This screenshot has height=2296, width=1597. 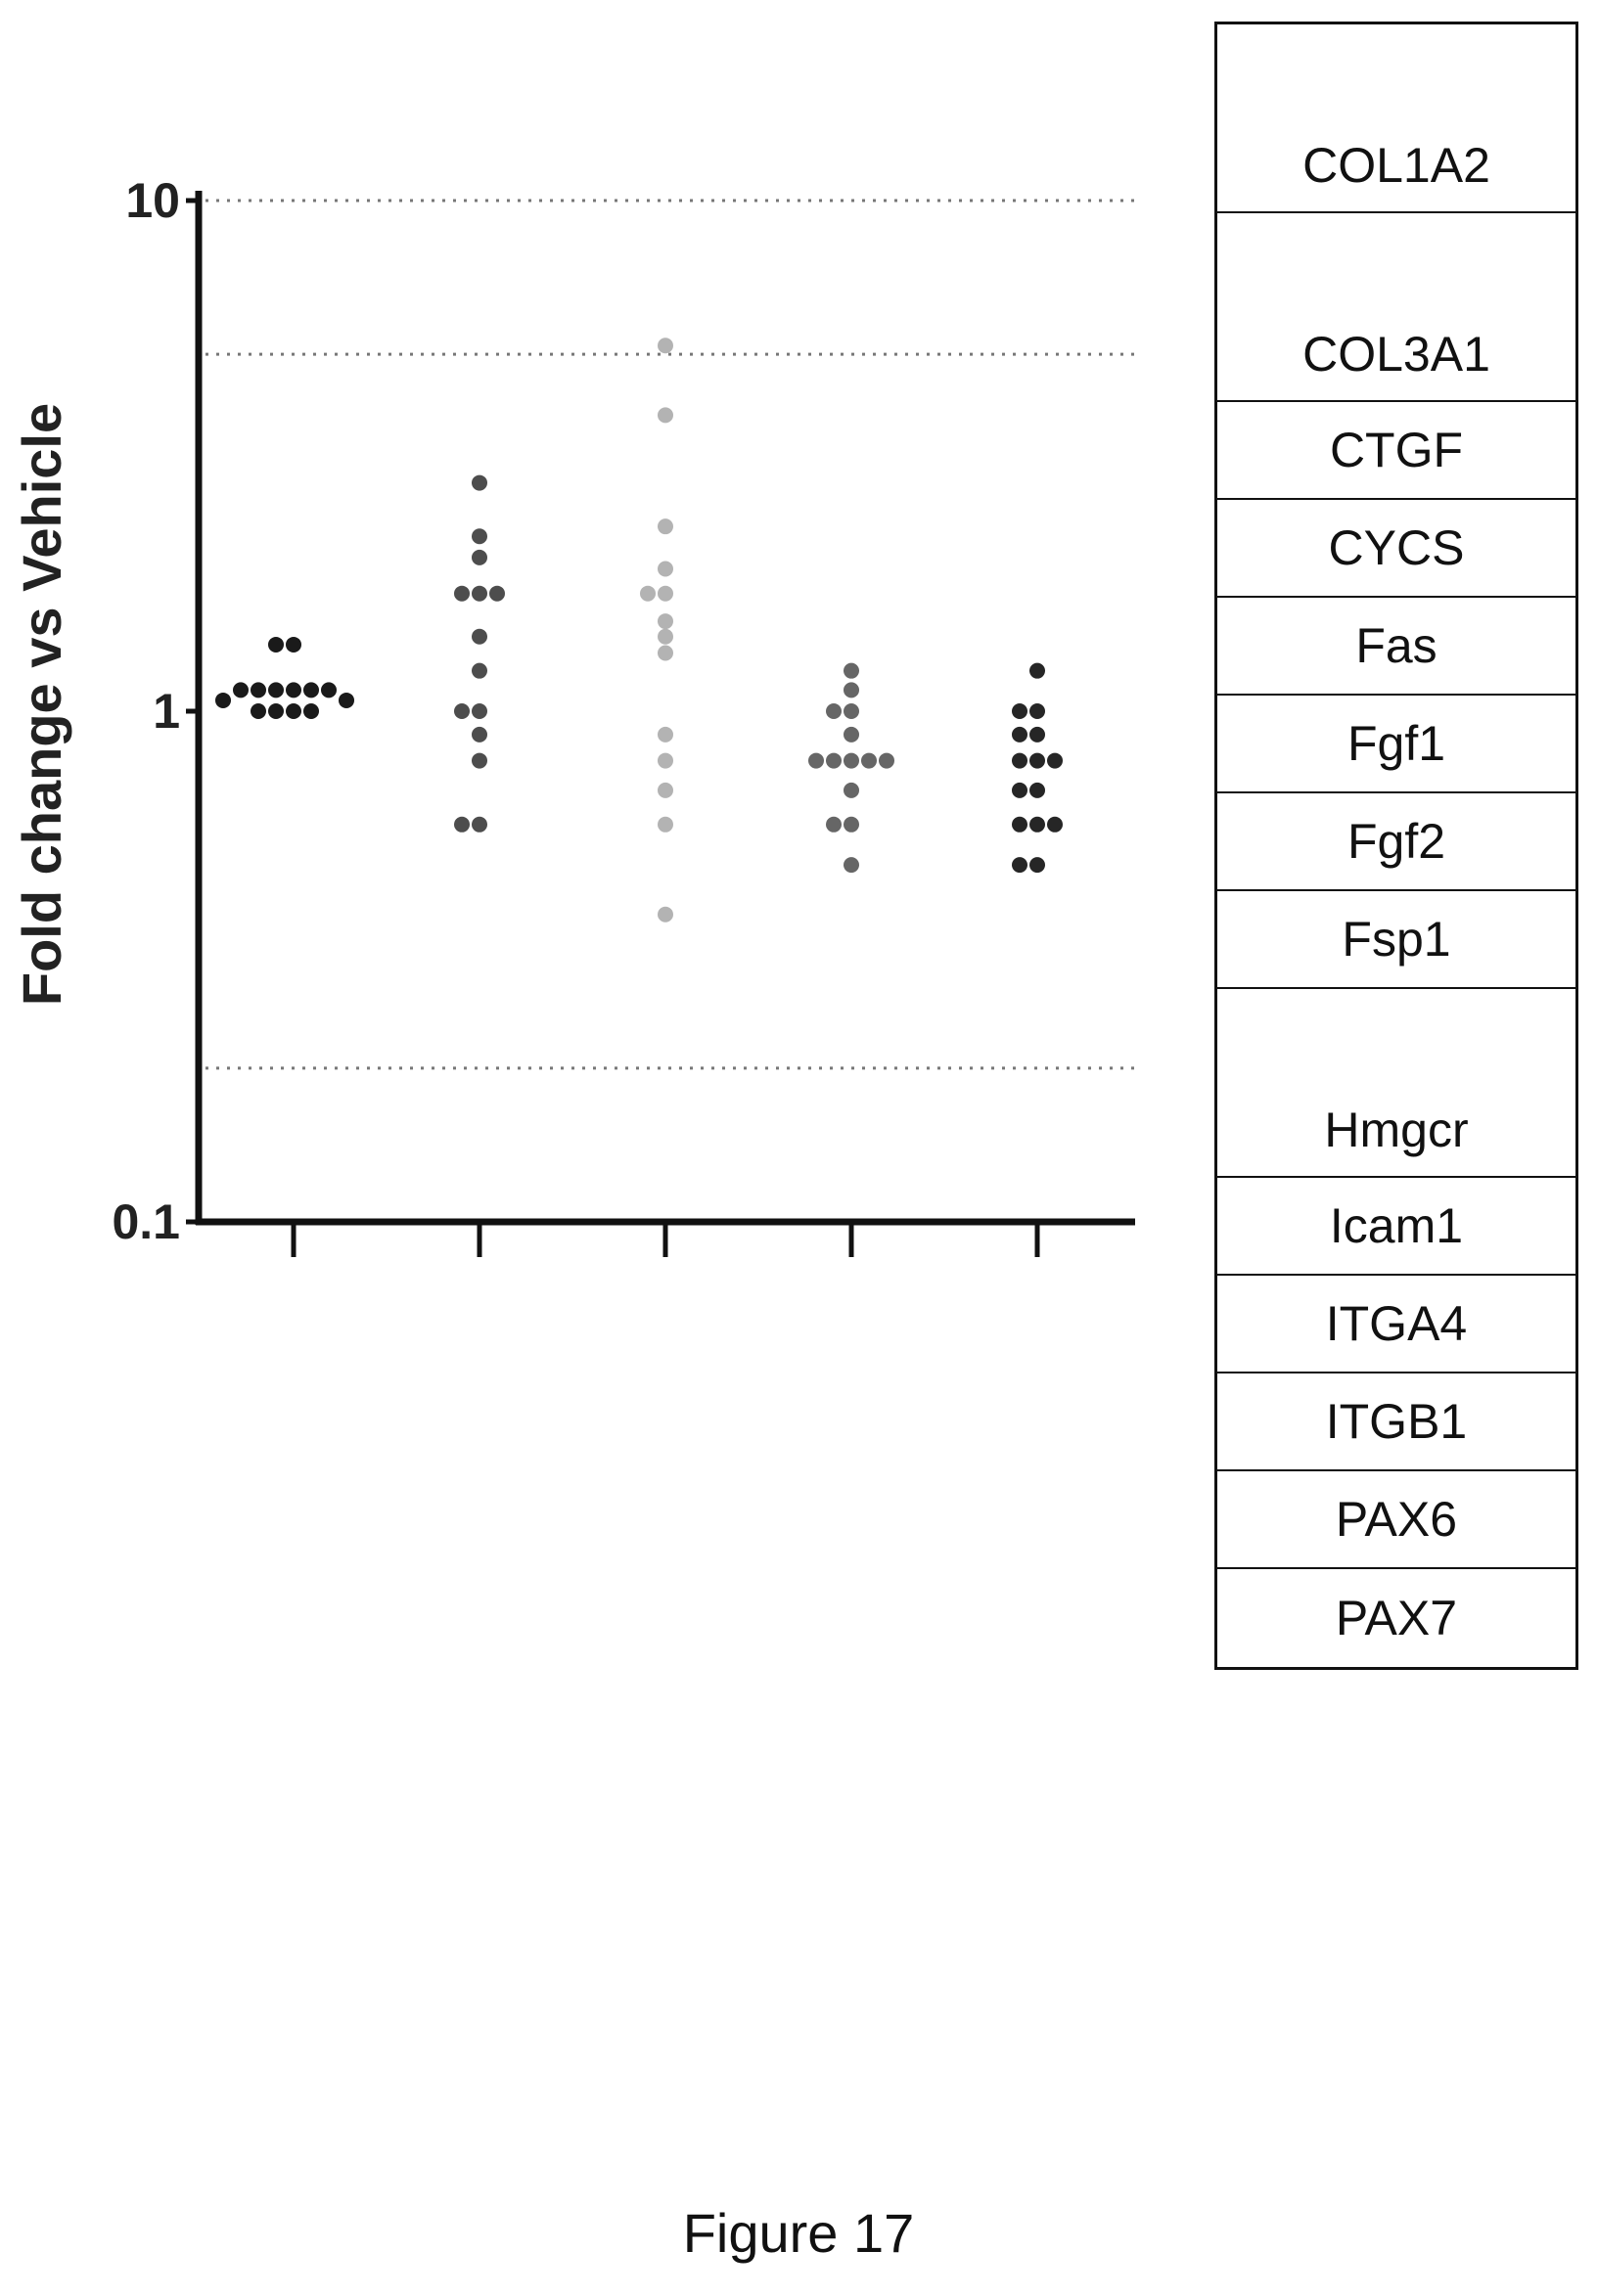 I want to click on gene-label: Fas, so click(x=1396, y=645).